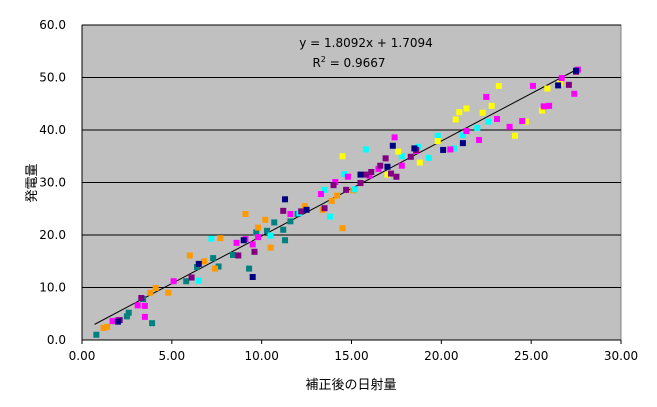  Describe the element at coordinates (316, 63) in the screenshot. I see `r-squared-prefix: R` at that location.